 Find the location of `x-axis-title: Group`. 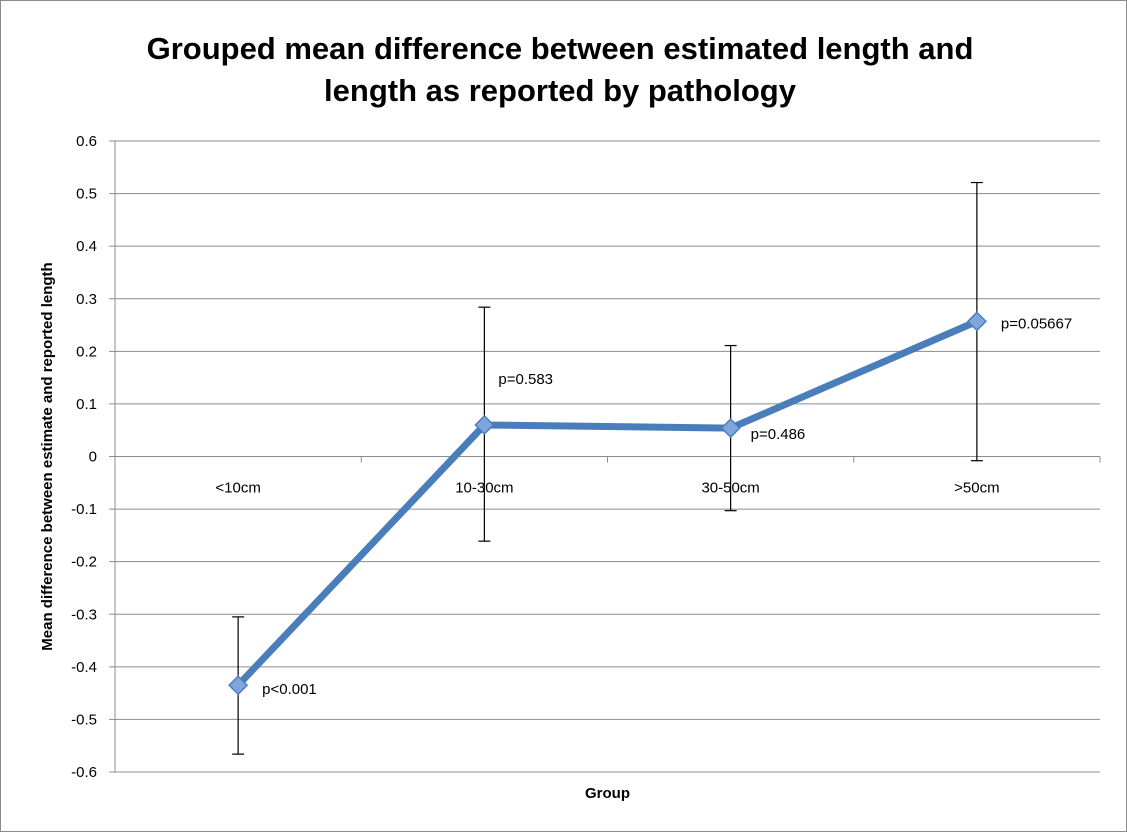

x-axis-title: Group is located at coordinates (607, 793).